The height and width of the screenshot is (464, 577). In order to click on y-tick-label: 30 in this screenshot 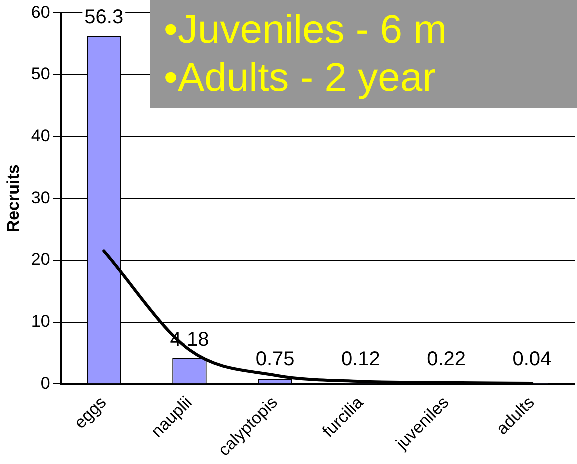, I will do `click(40, 198)`.